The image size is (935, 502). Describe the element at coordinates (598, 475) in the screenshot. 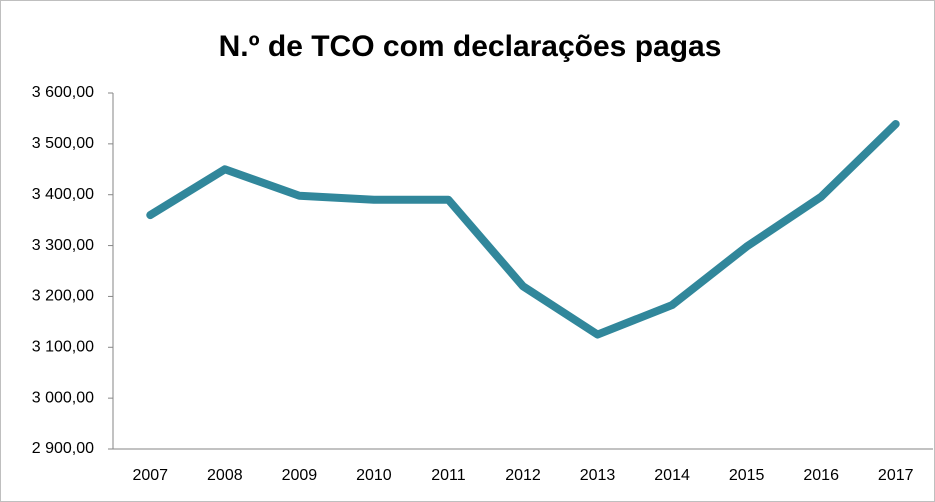

I see `x-tick-label: 2013` at that location.